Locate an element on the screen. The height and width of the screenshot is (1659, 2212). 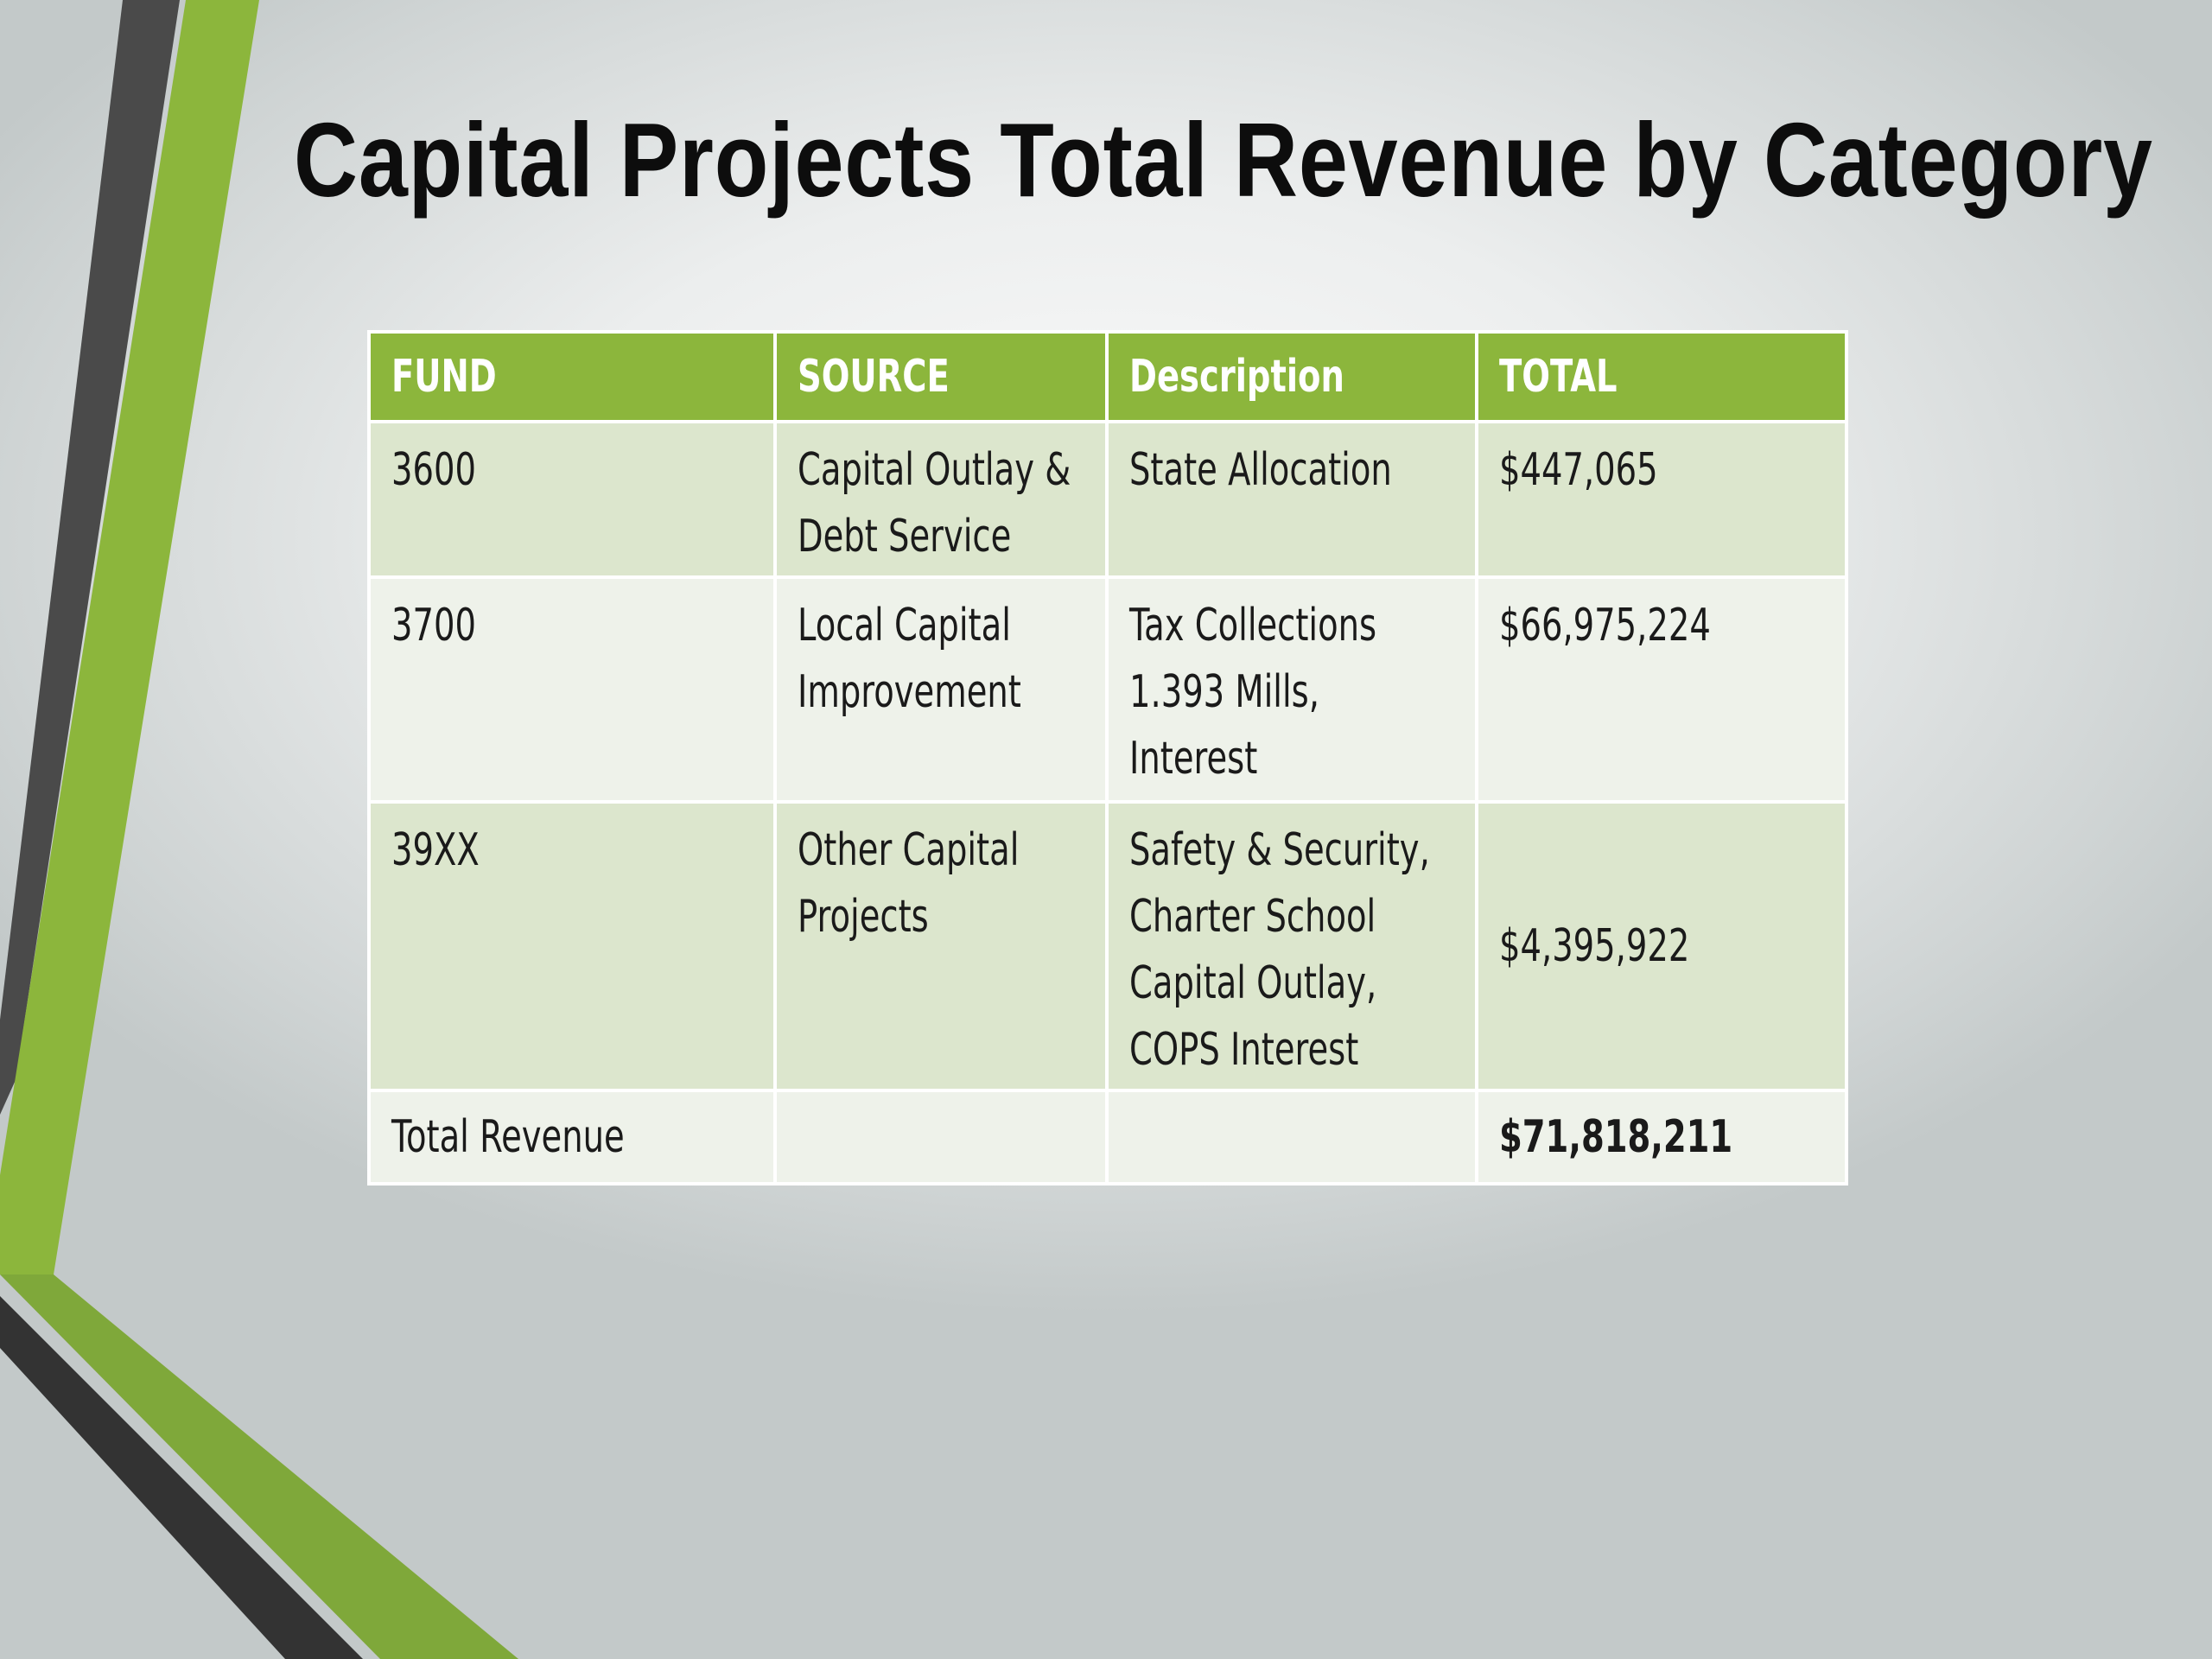
dark-bottom-stripe is located at coordinates (181, 1477).